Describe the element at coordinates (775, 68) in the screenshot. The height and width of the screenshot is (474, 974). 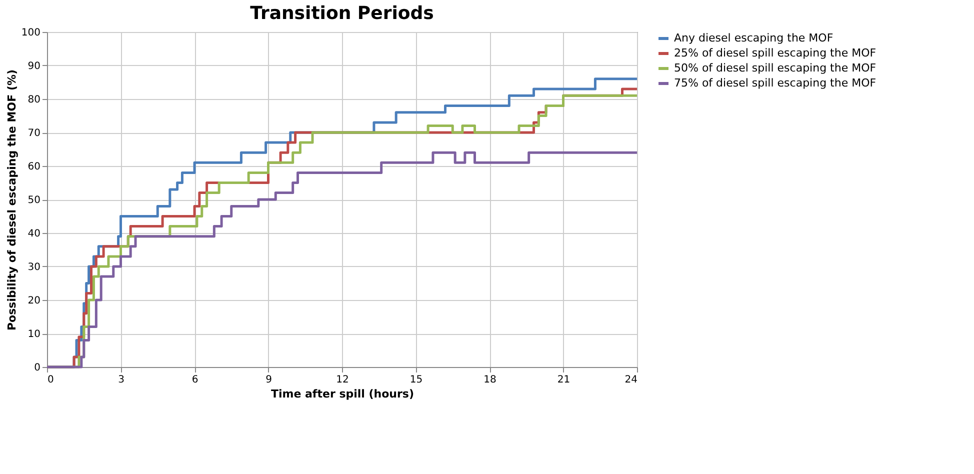
I see `legend-label: 50% of diesel spill escaping the MOF` at that location.